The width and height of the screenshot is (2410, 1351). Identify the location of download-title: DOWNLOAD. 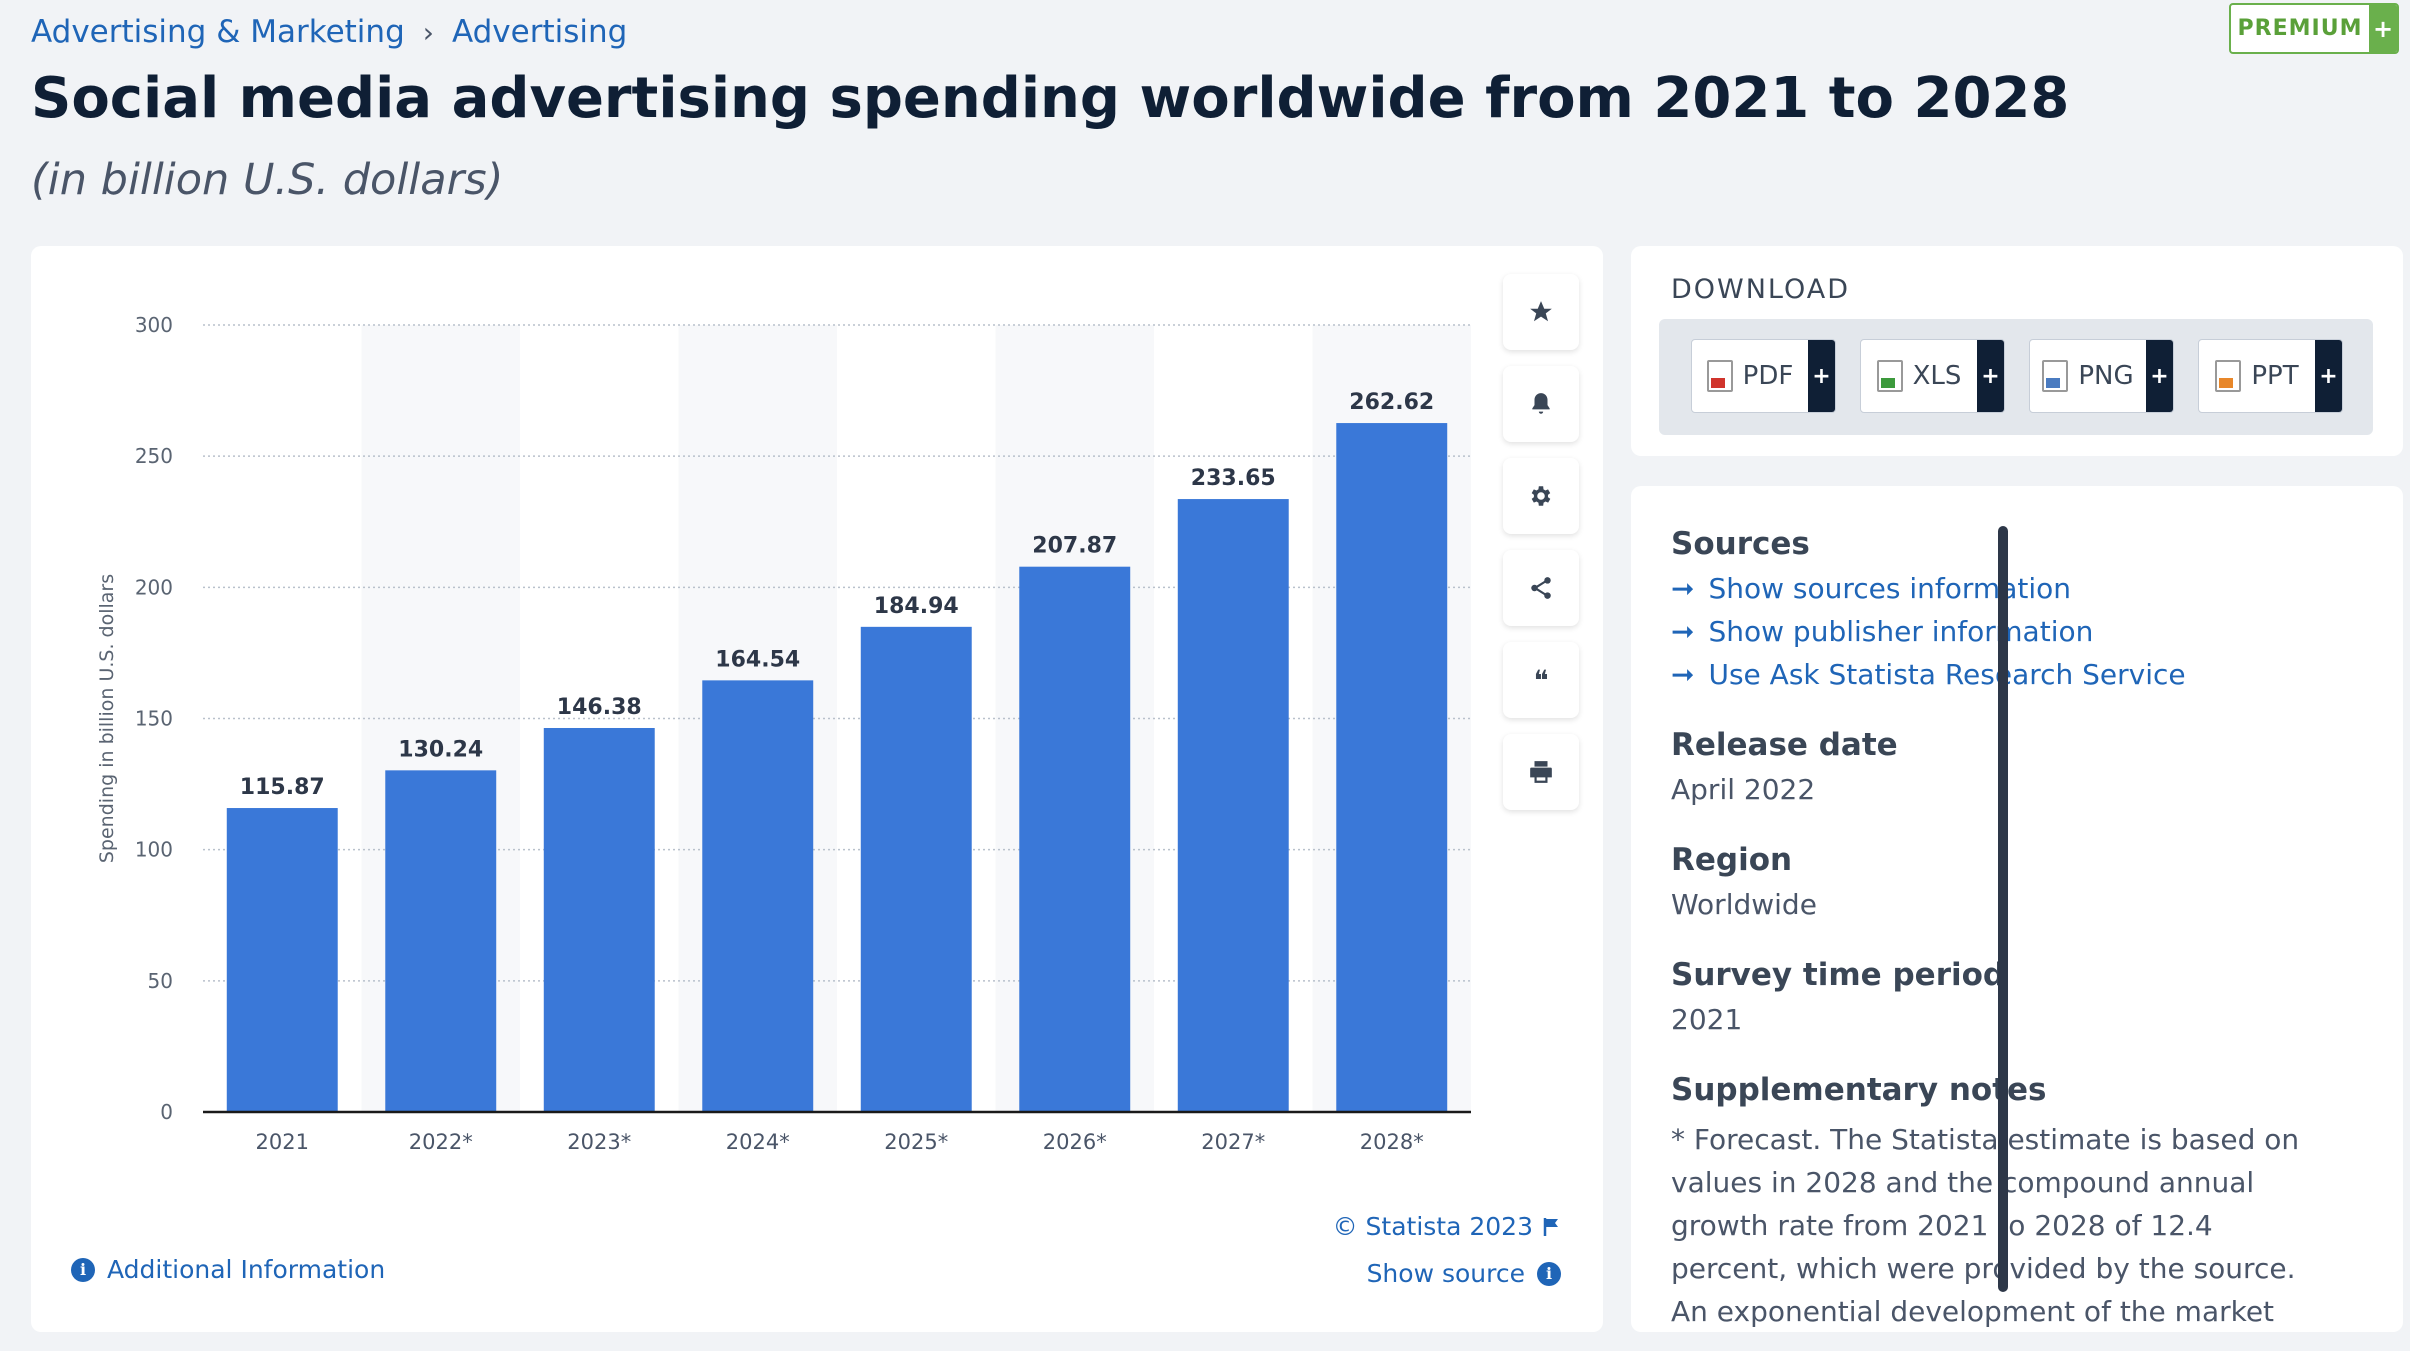
(1761, 289).